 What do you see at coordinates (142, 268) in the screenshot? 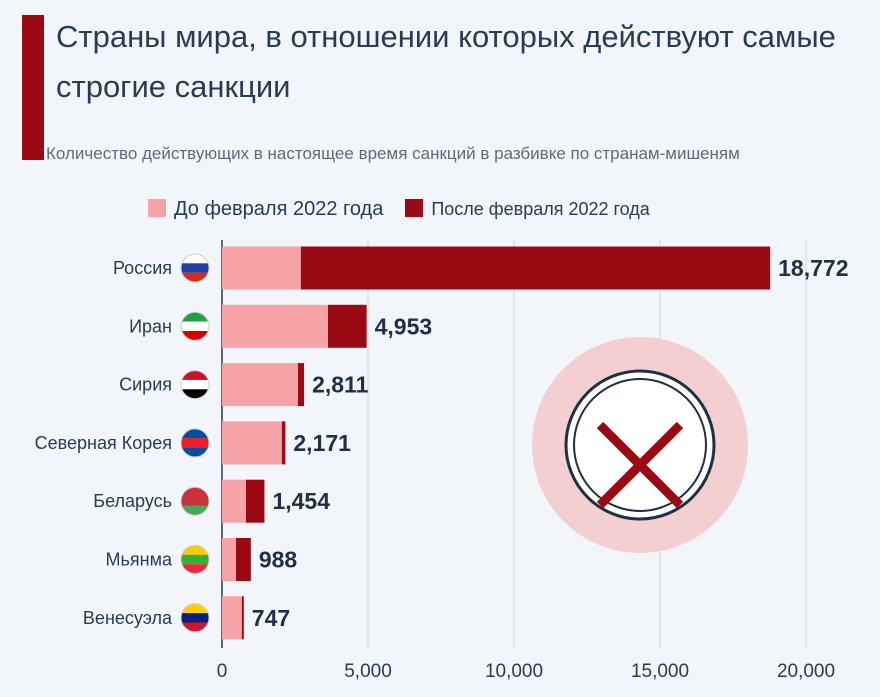
I see `category-label: Россия` at bounding box center [142, 268].